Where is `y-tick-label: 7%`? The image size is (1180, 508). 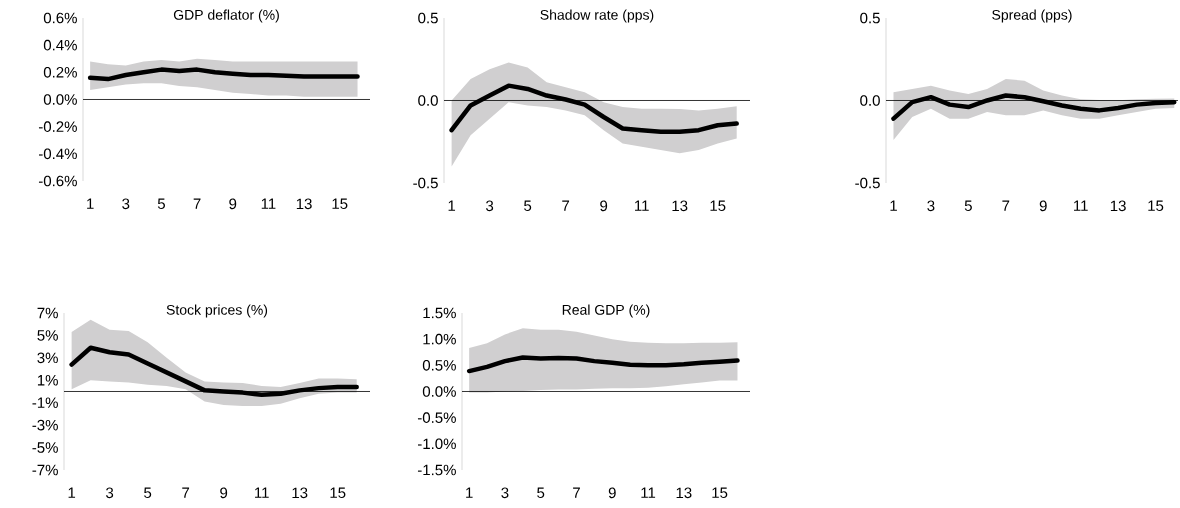 y-tick-label: 7% is located at coordinates (47, 313).